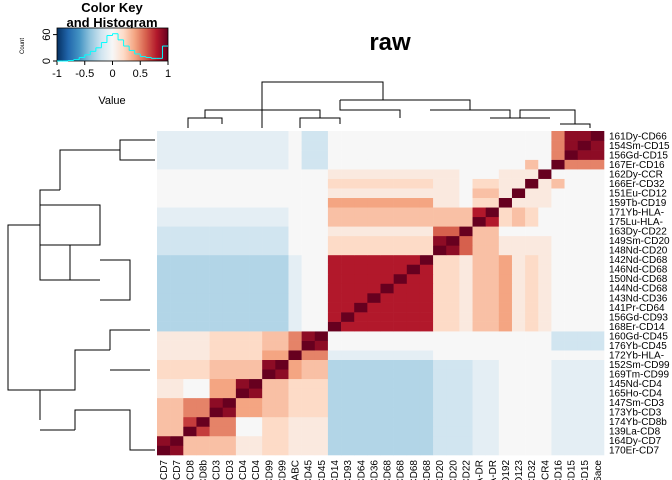  What do you see at coordinates (635, 384) in the screenshot?
I see `row-label: 145Nd-CD4` at bounding box center [635, 384].